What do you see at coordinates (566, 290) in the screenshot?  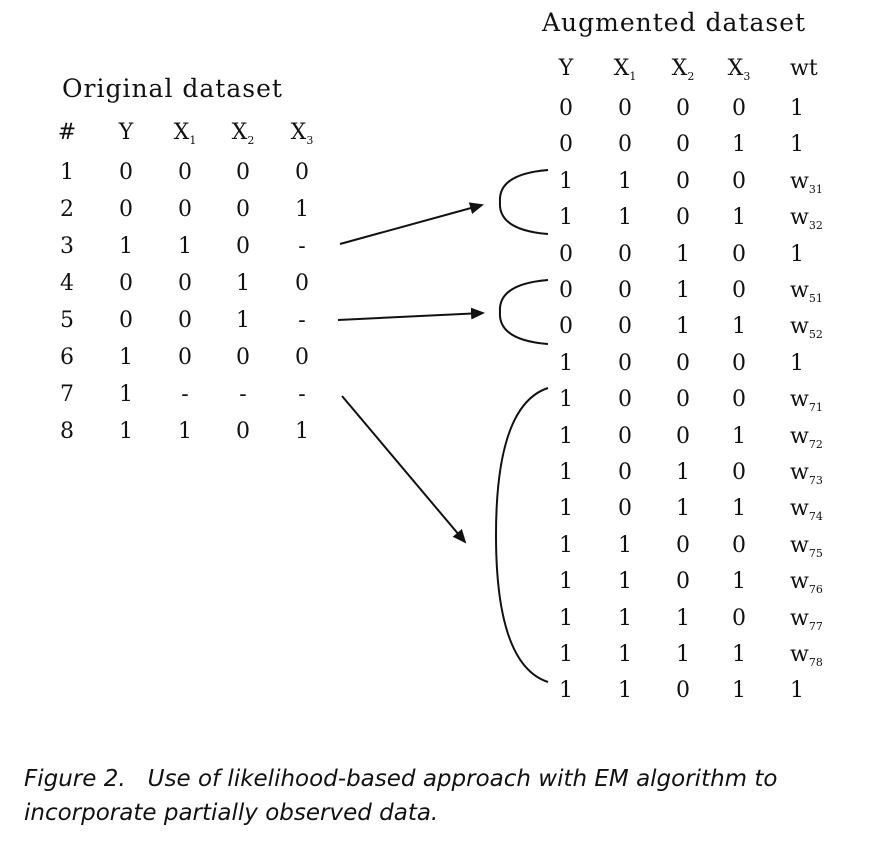 I see `aug-cell-r6-c0: 0` at bounding box center [566, 290].